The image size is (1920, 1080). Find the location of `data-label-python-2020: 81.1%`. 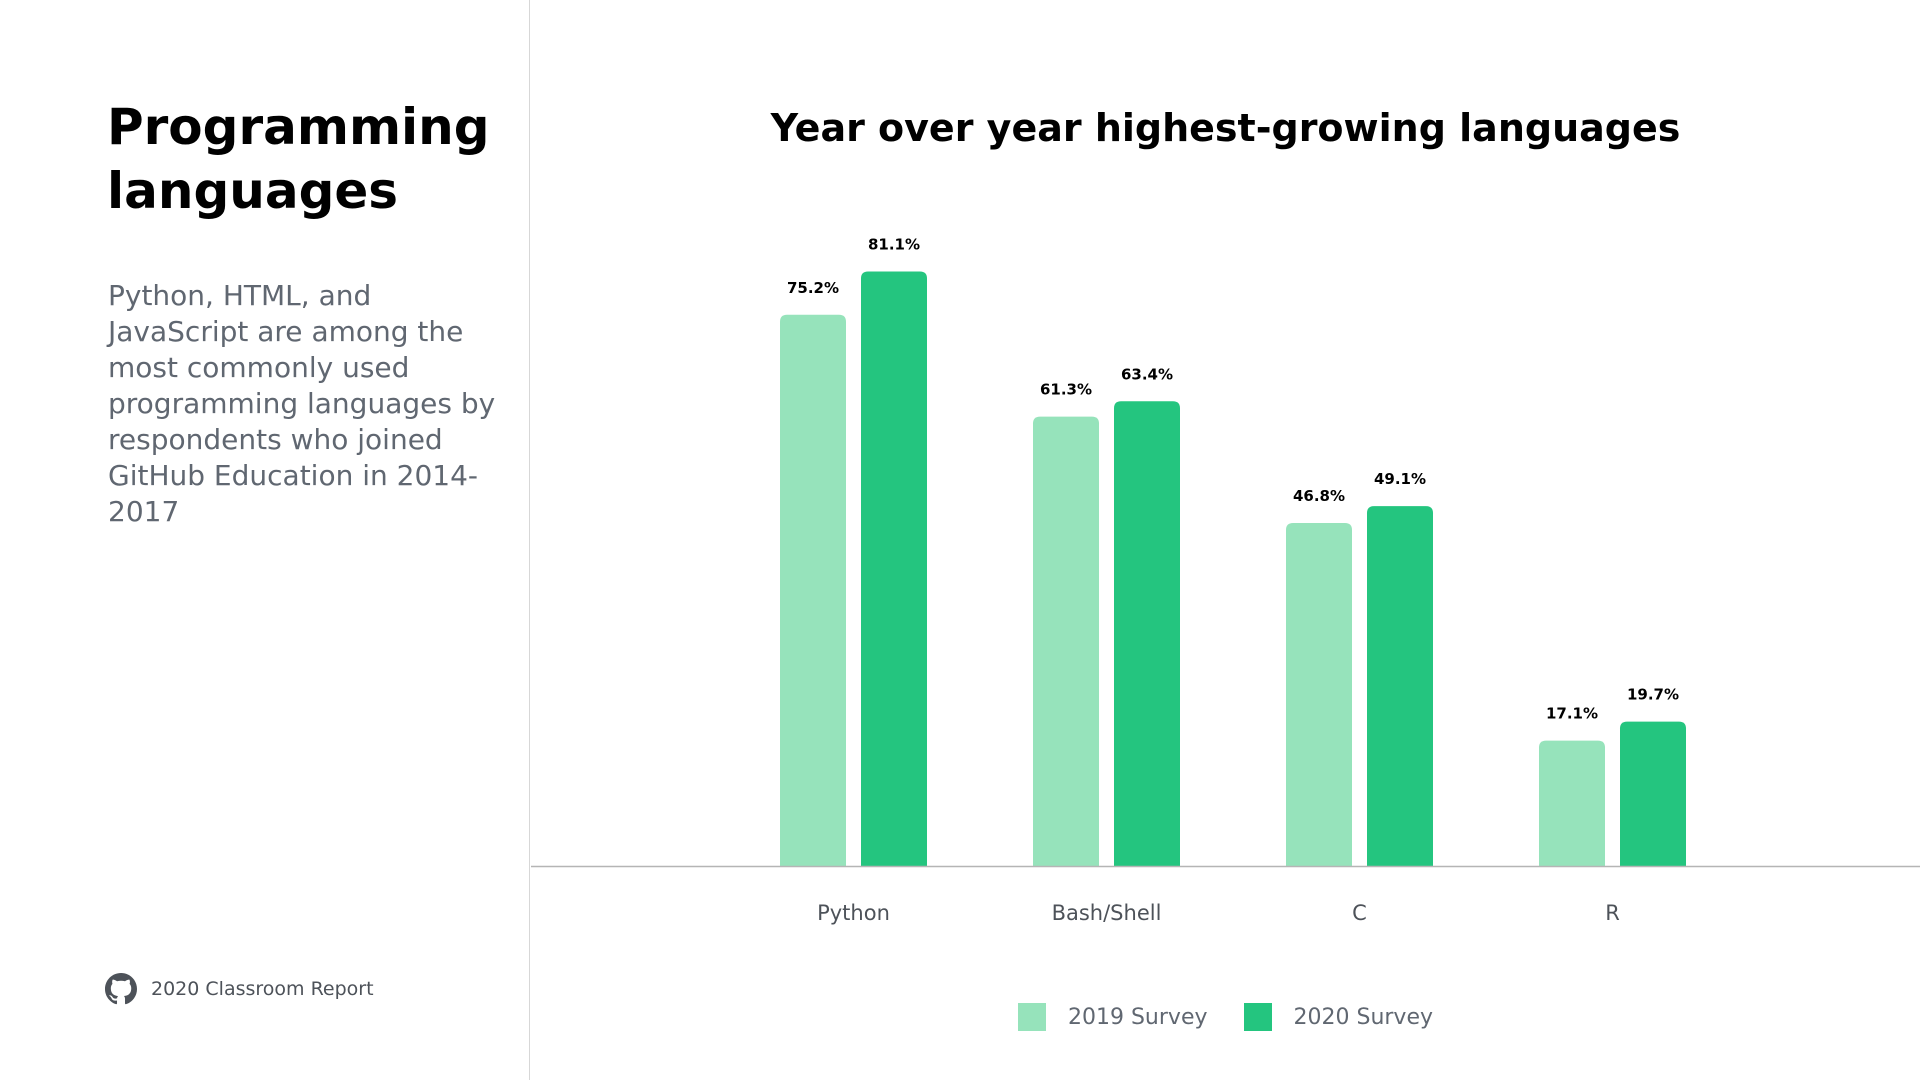

data-label-python-2020: 81.1% is located at coordinates (894, 245).